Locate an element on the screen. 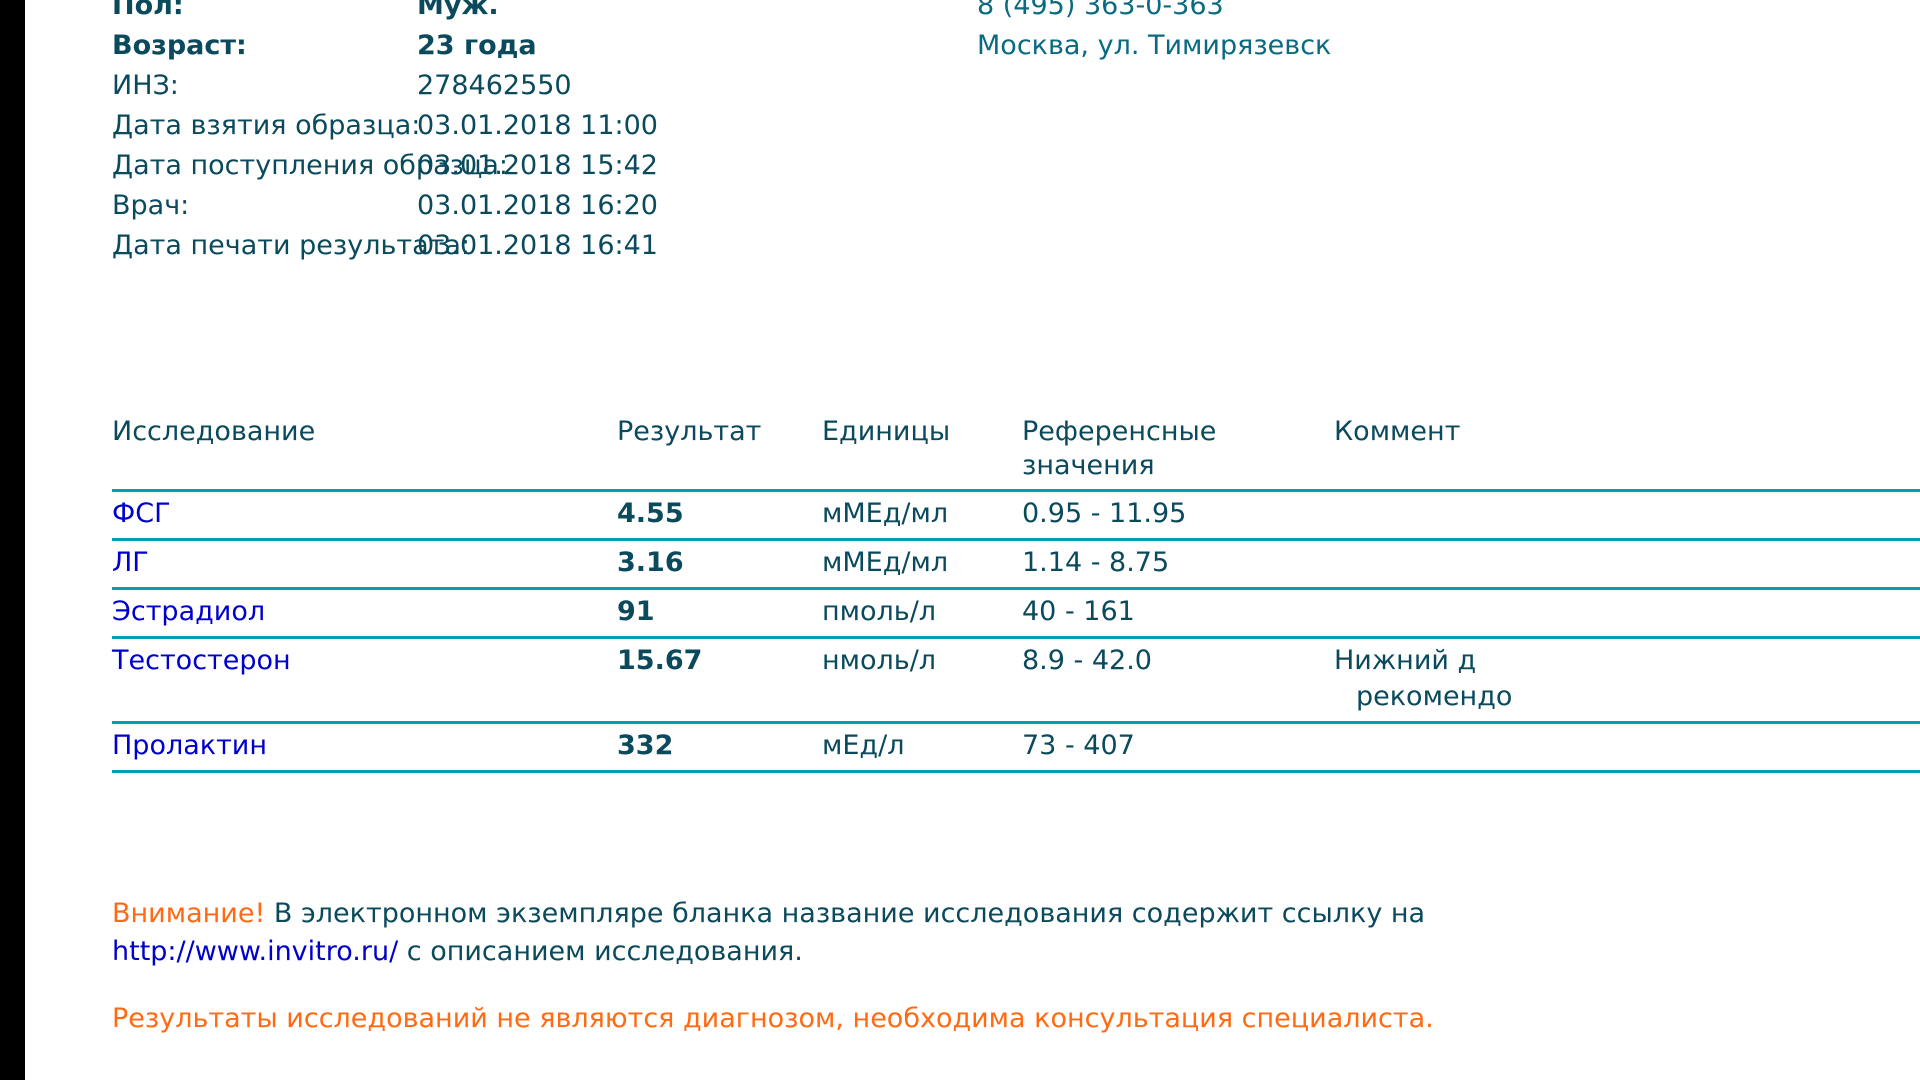 Image resolution: width=1920 pixels, height=1080 pixels. column-header-result: Результат is located at coordinates (689, 431).